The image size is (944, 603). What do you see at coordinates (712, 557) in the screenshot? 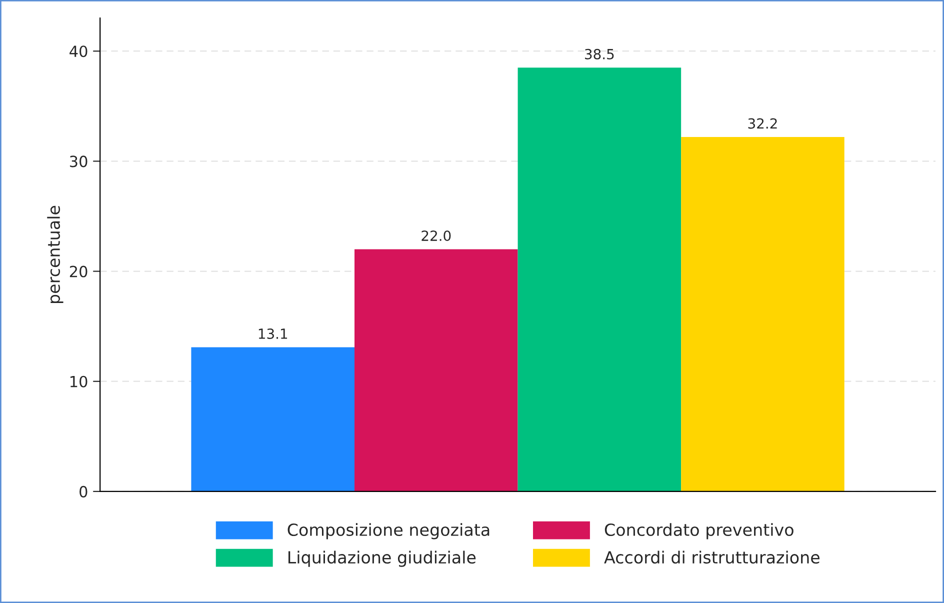
I see `legend-label: Accordi di ristrutturazione` at bounding box center [712, 557].